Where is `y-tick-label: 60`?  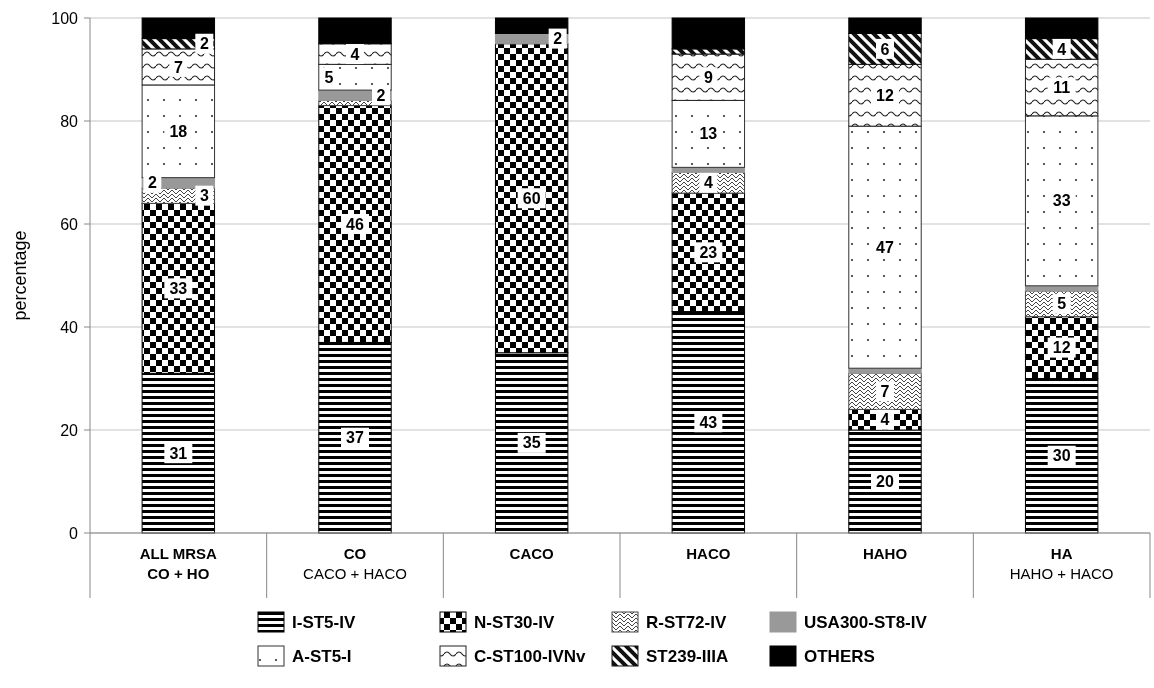 y-tick-label: 60 is located at coordinates (69, 224).